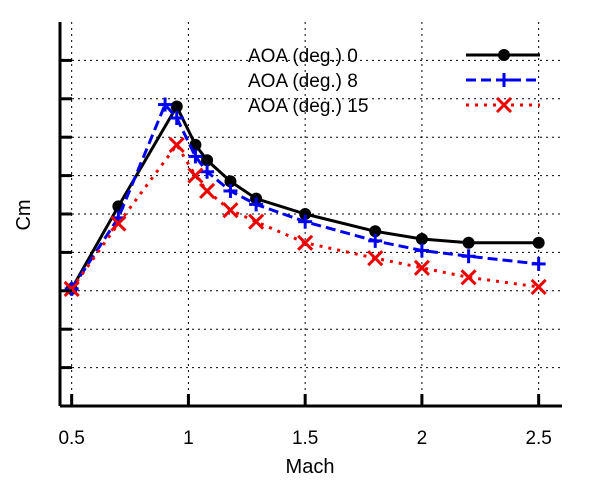  I want to click on x-tick-label: 2.5, so click(538, 438).